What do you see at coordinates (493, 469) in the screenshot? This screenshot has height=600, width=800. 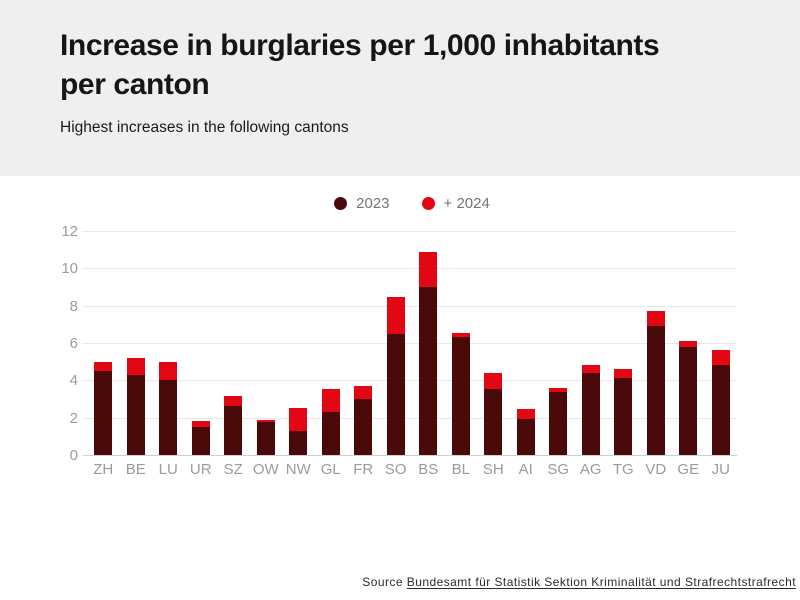 I see `x-axis-tick-label-SH: SH` at bounding box center [493, 469].